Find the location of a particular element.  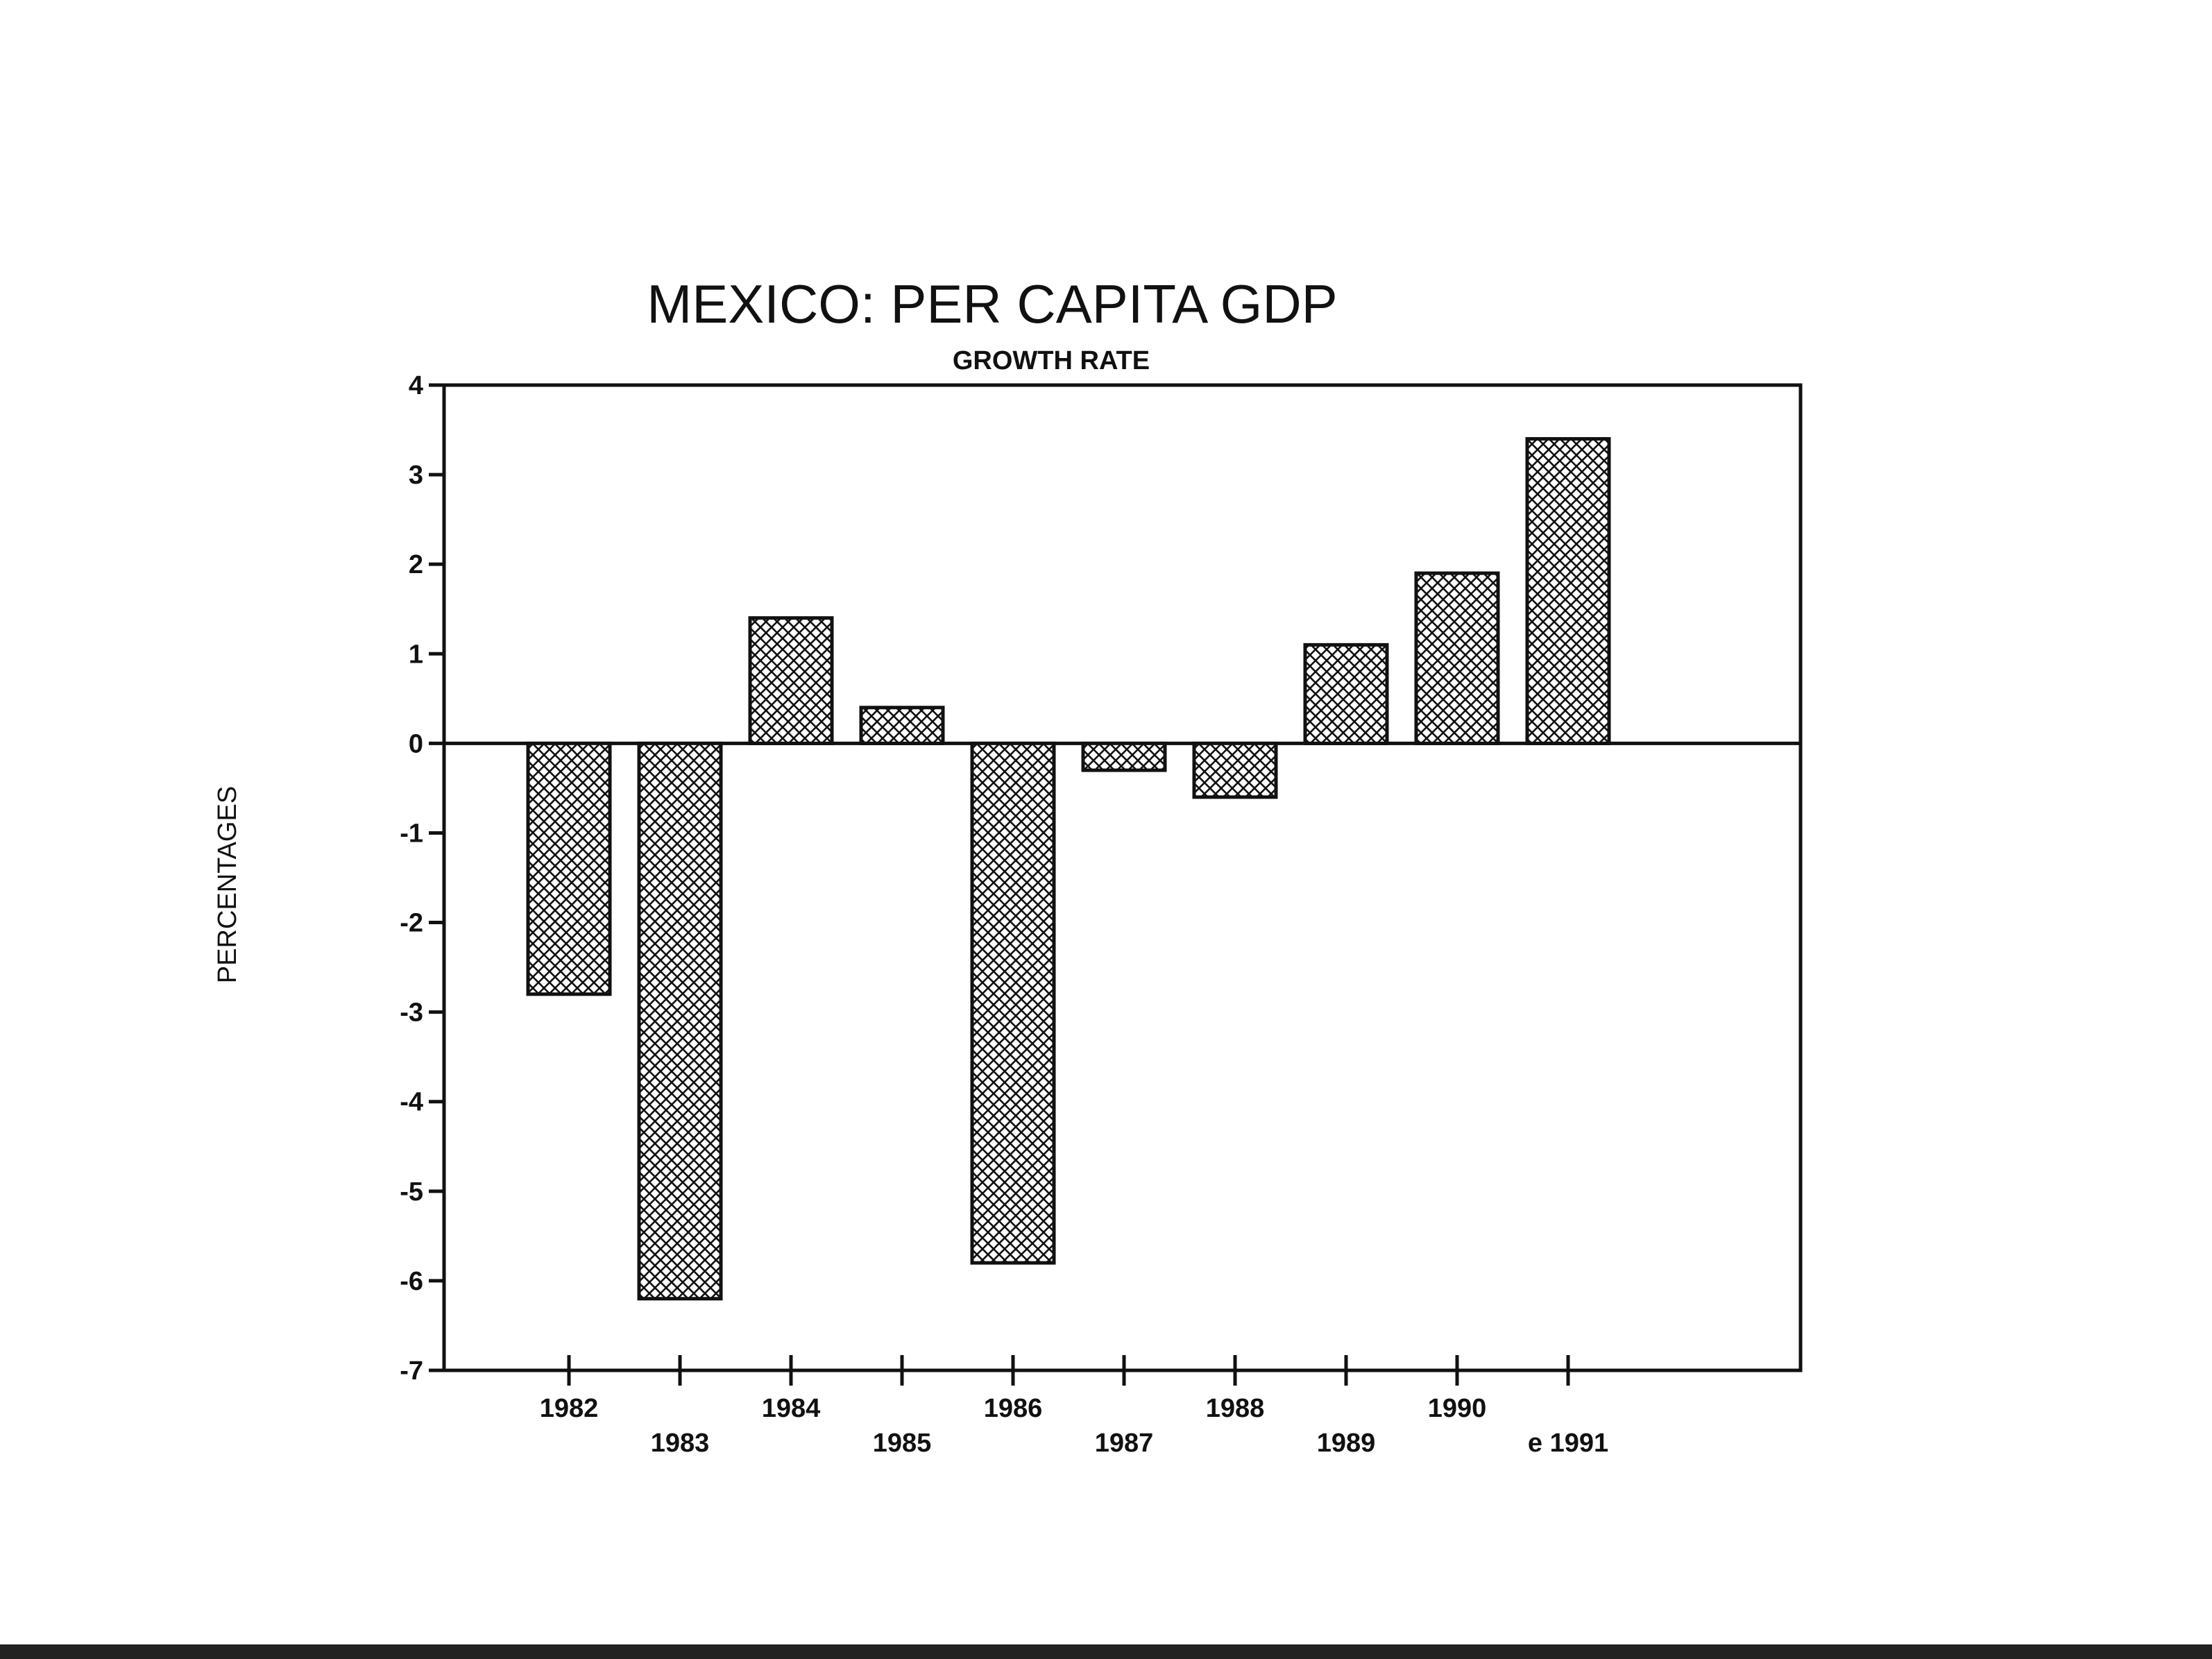

y-tick-label: 4 is located at coordinates (416, 385).